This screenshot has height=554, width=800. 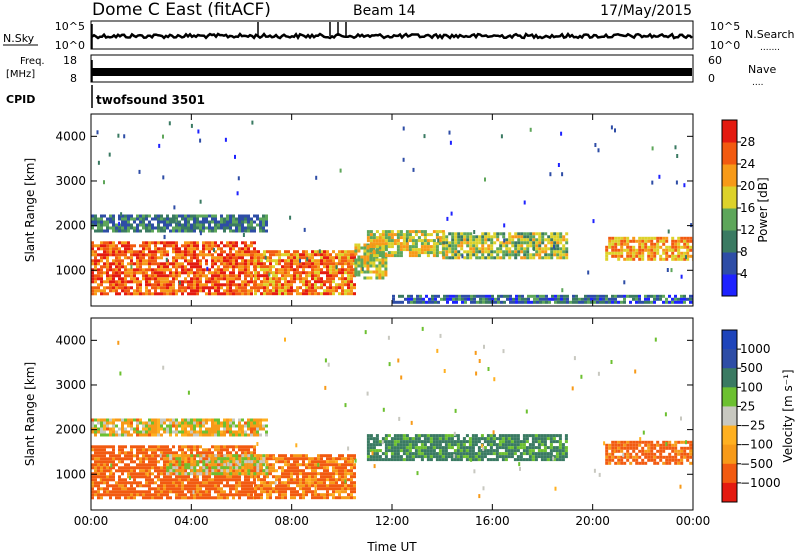 What do you see at coordinates (391, 35) in the screenshot?
I see `noise-trace` at bounding box center [391, 35].